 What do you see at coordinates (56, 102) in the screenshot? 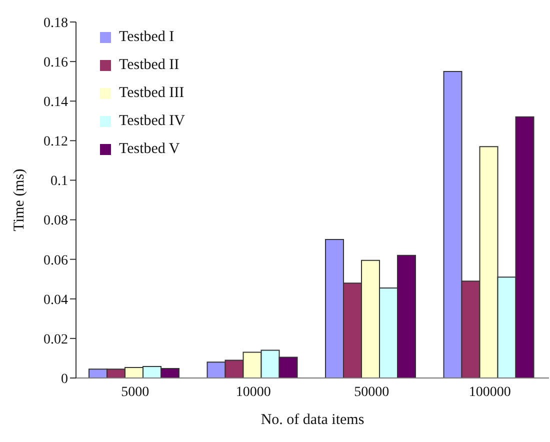
I see `y-tick-label: 0.14` at bounding box center [56, 102].